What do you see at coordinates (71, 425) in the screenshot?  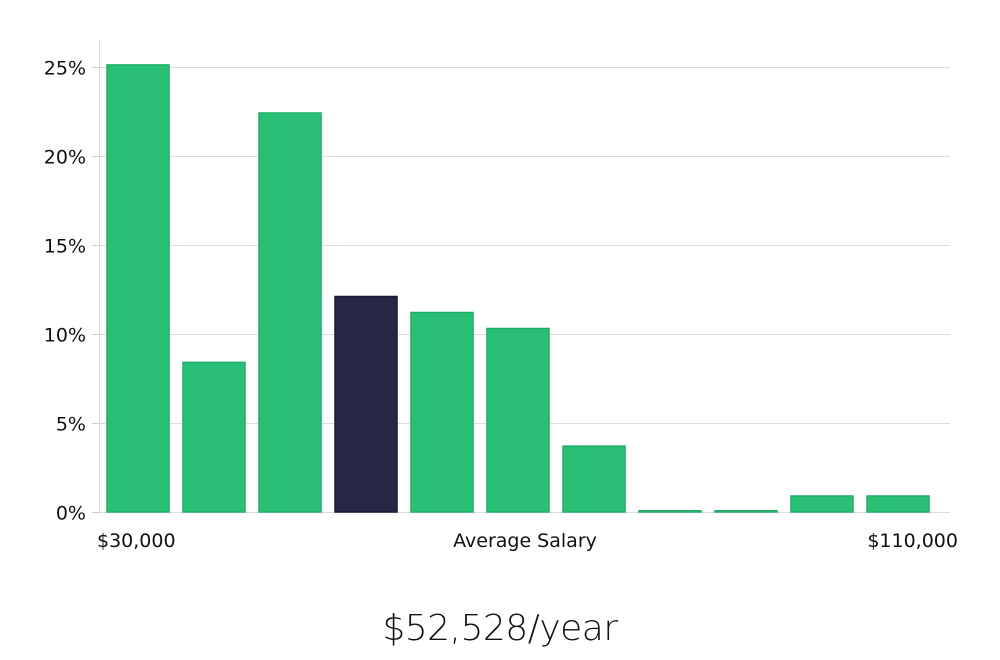 I see `y-tick-label: 5%` at bounding box center [71, 425].